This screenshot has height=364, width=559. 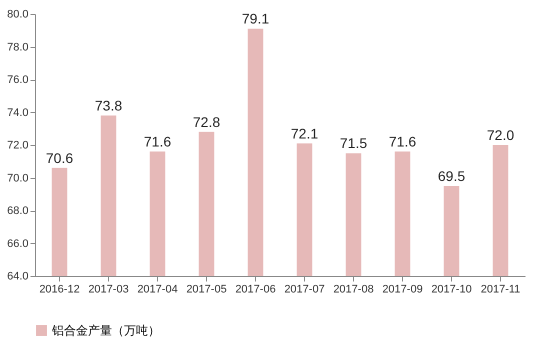 I want to click on data-label: 72.0, so click(x=500, y=135).